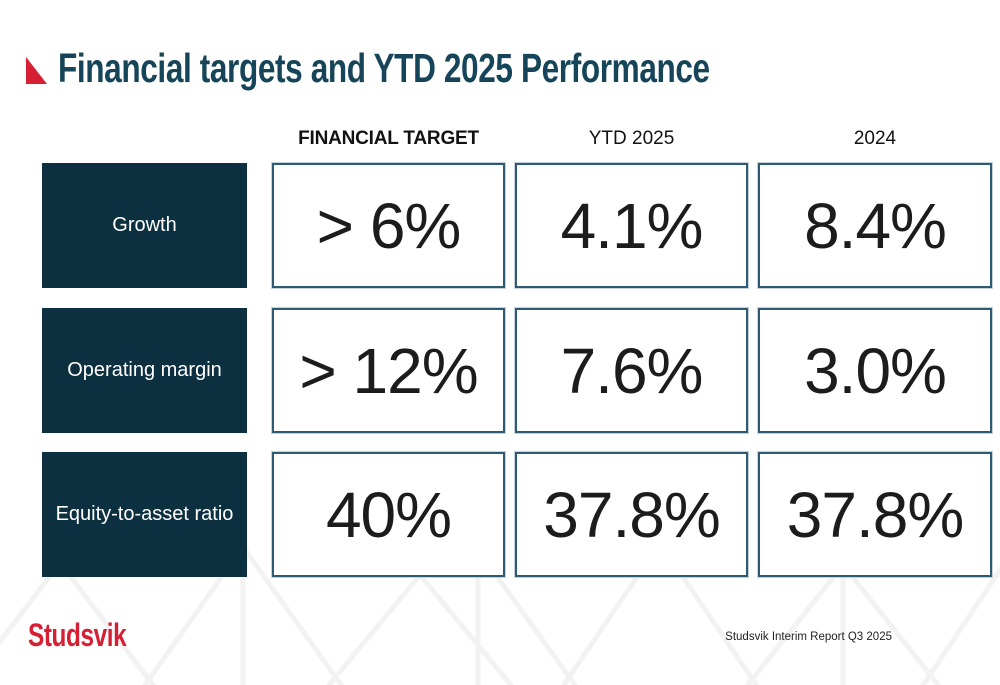 The image size is (1000, 685). Describe the element at coordinates (388, 514) in the screenshot. I see `value-cell-equity-ratio-target: 40%` at that location.